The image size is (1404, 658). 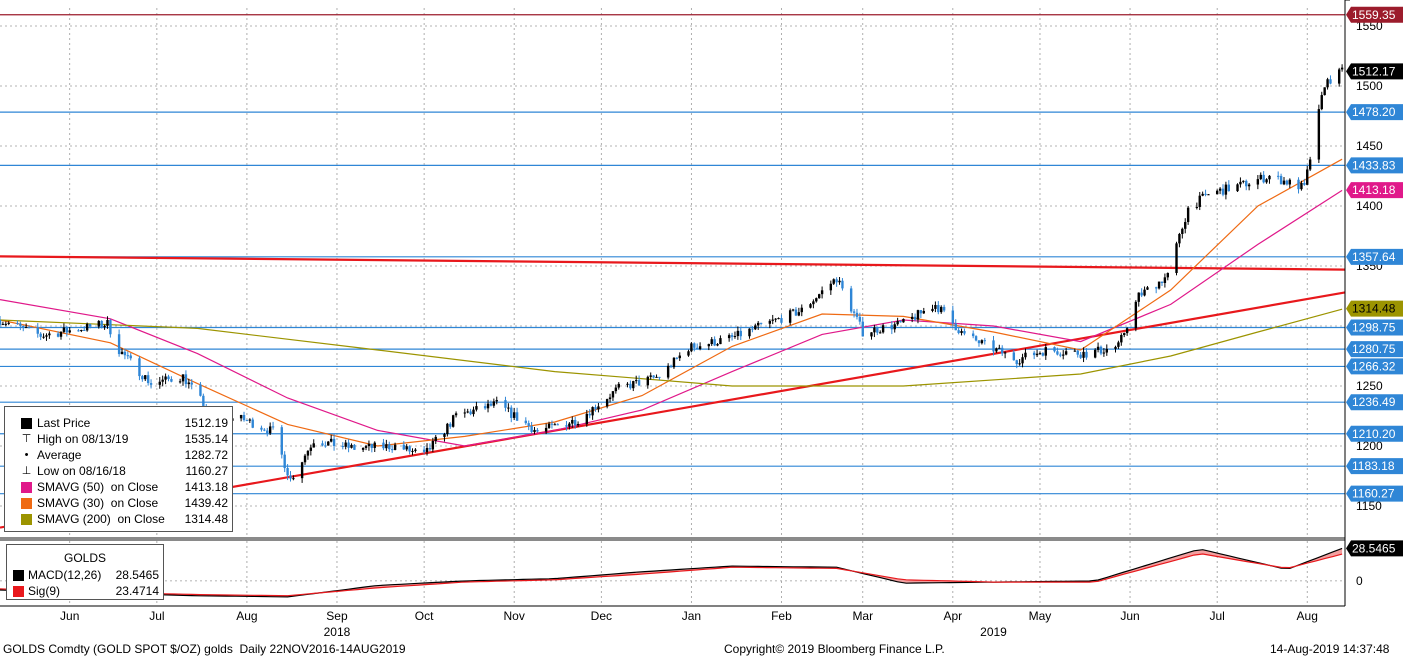 I want to click on price-tag-label: 1433.83, so click(x=1374, y=165).